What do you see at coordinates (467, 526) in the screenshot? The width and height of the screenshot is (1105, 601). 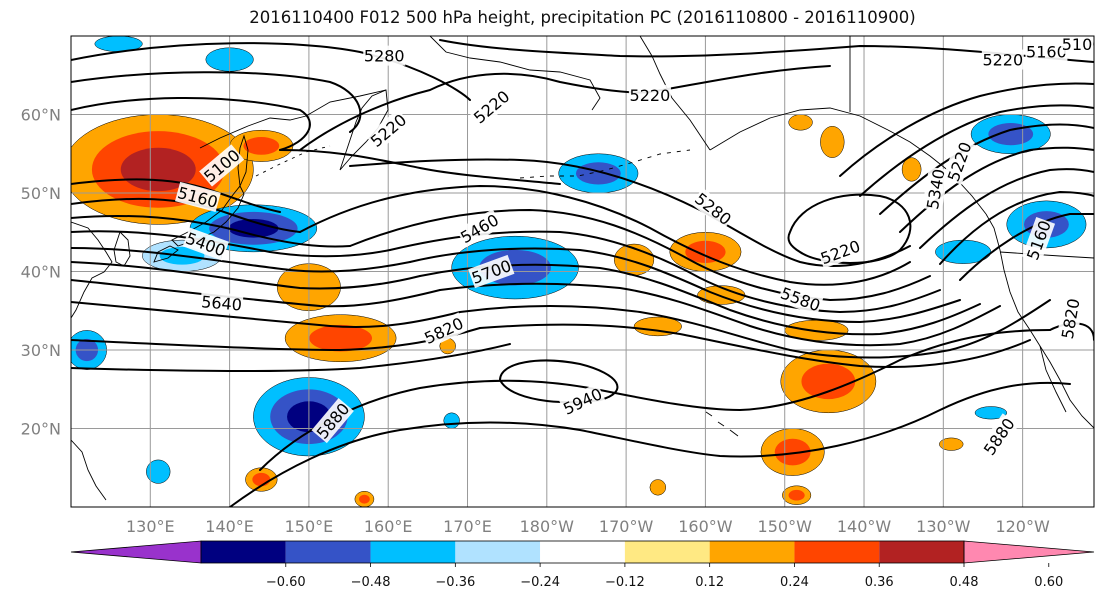 I see `longitude-label: 170°E` at bounding box center [467, 526].